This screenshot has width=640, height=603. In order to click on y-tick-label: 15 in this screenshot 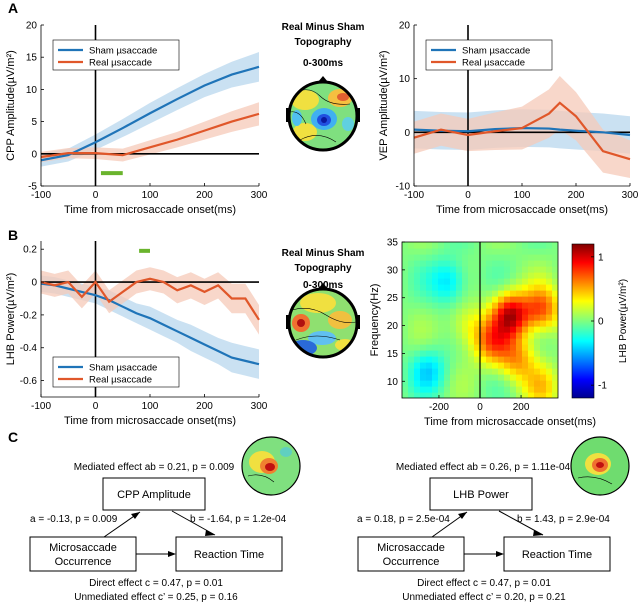, I will do `click(393, 354)`.